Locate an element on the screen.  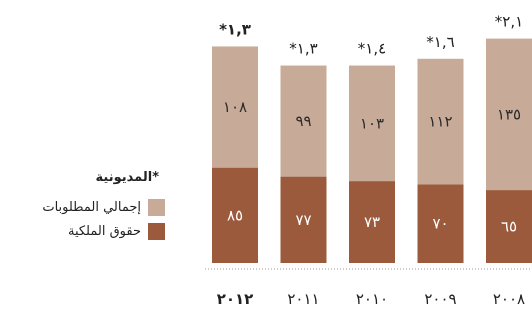
legend-title: *المديونية is located at coordinates (127, 177).